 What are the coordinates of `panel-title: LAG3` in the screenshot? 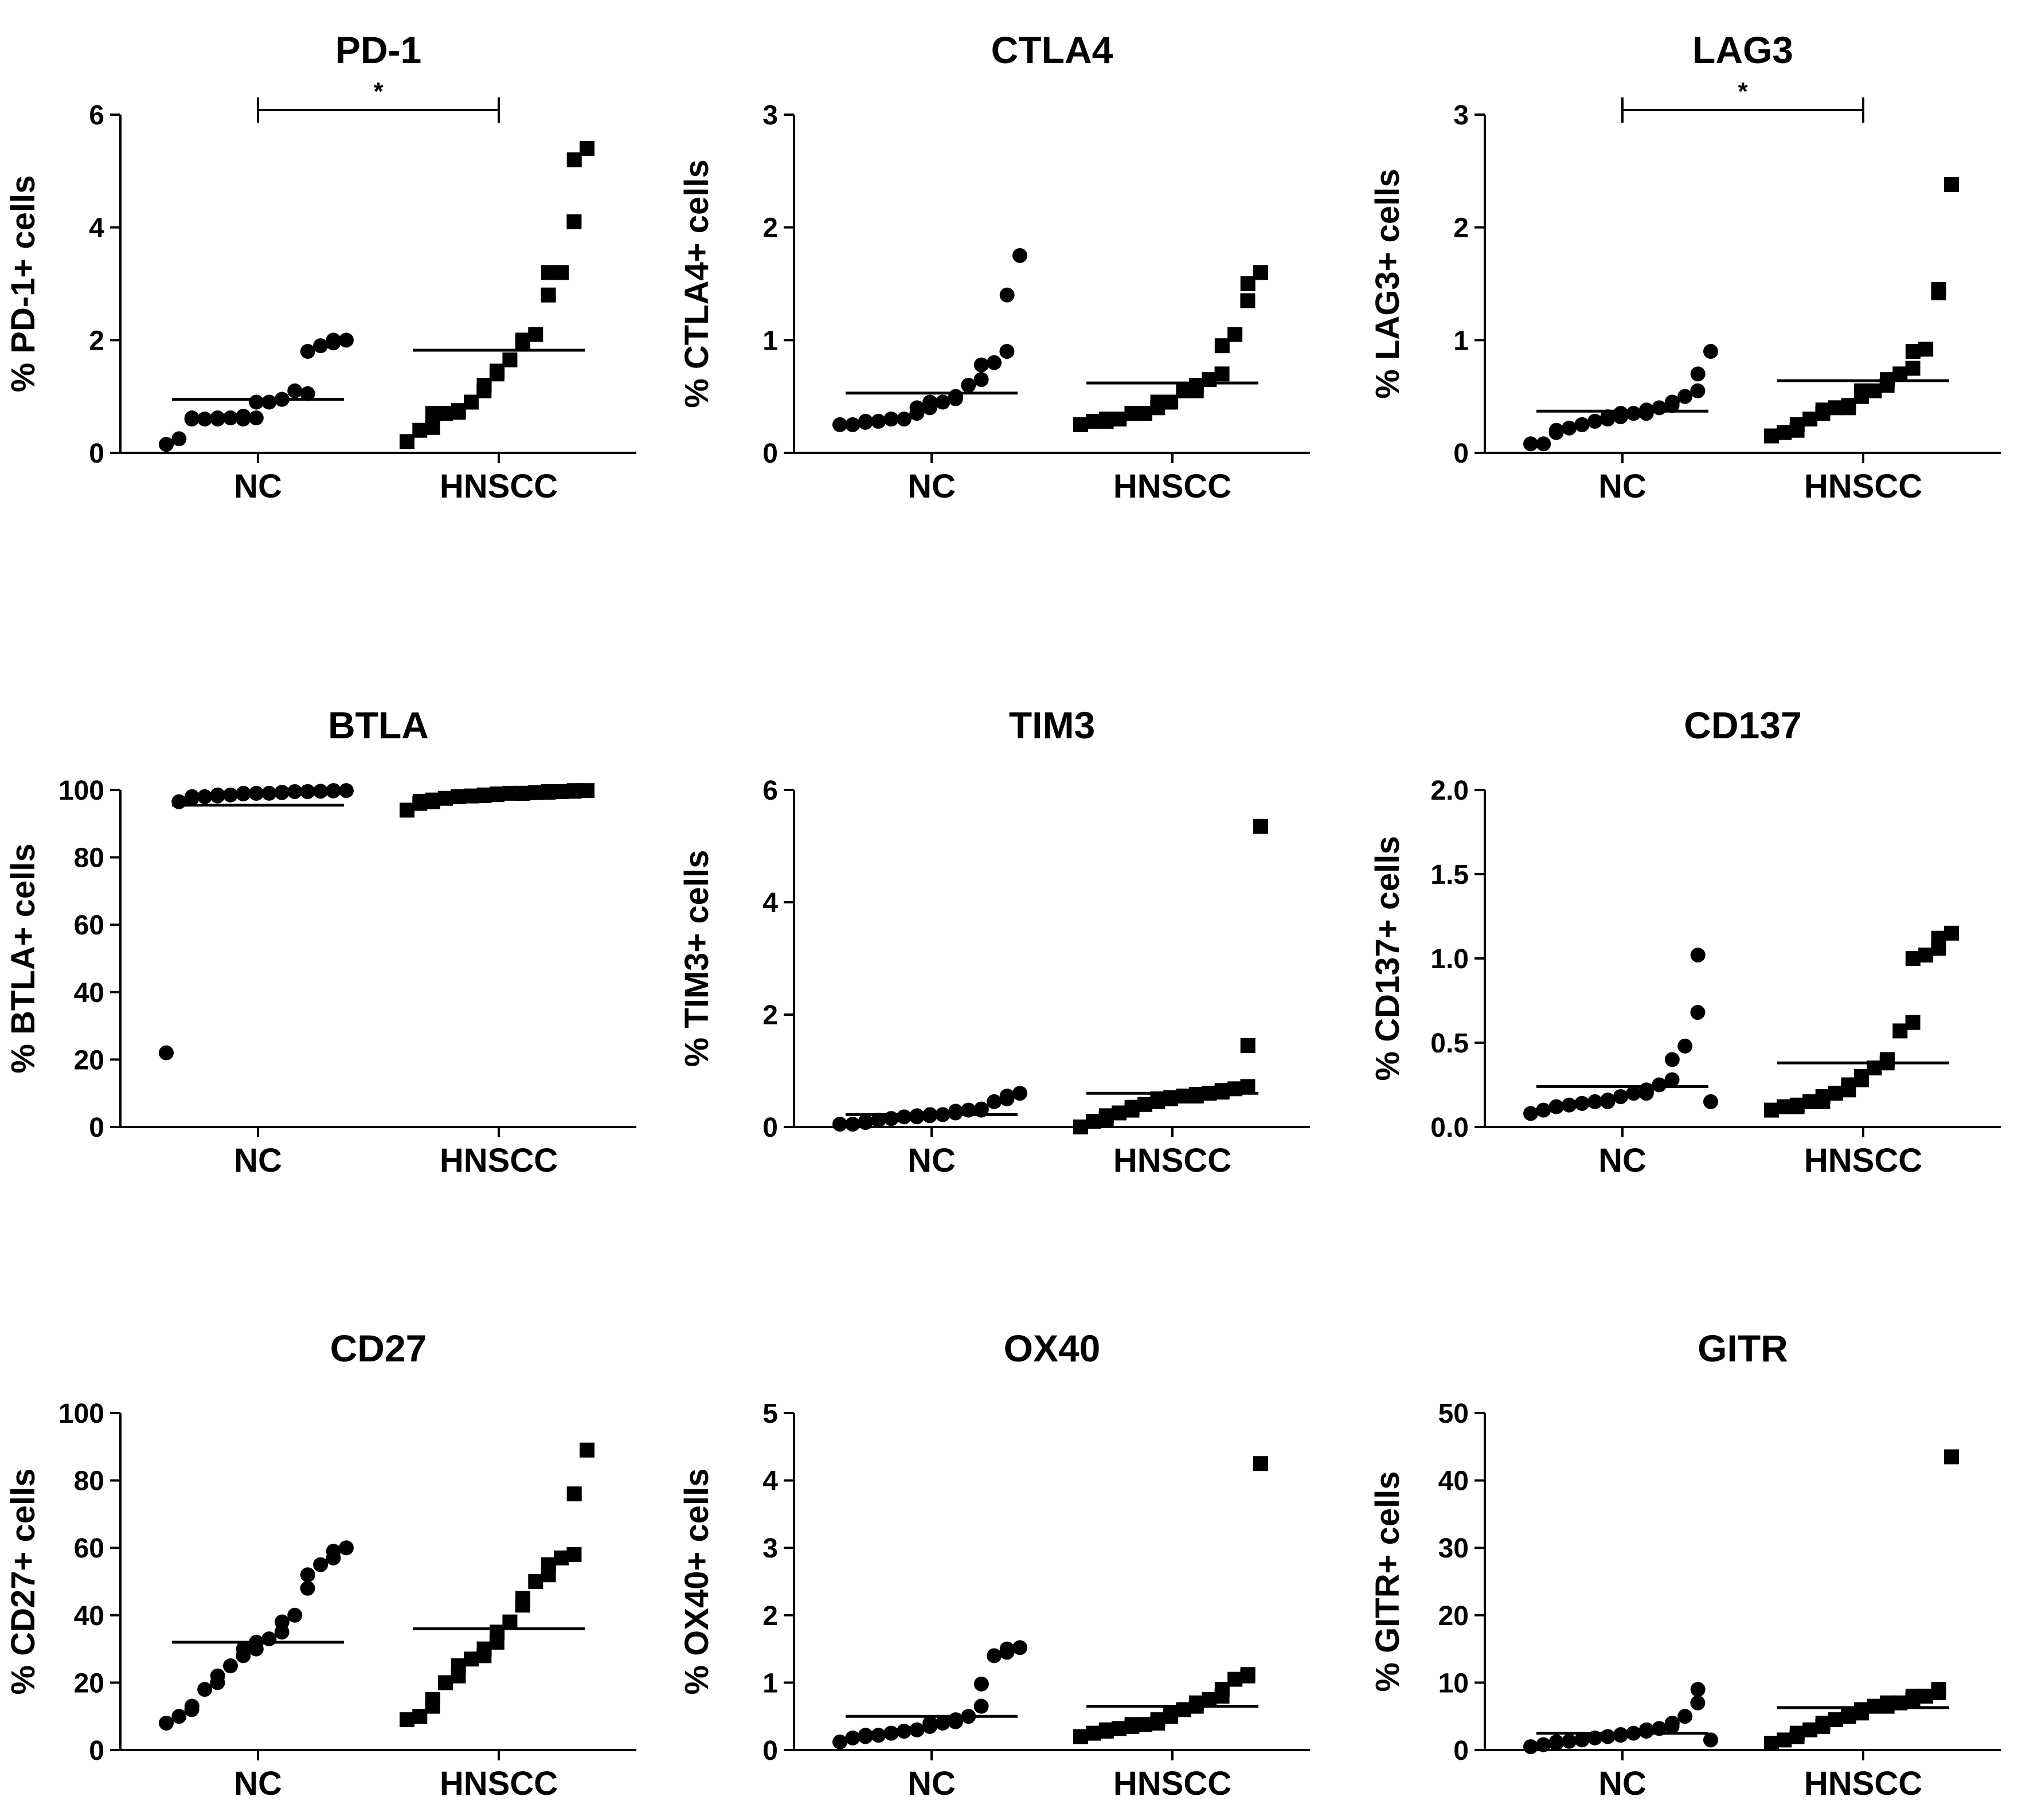 It's located at (1742, 50).